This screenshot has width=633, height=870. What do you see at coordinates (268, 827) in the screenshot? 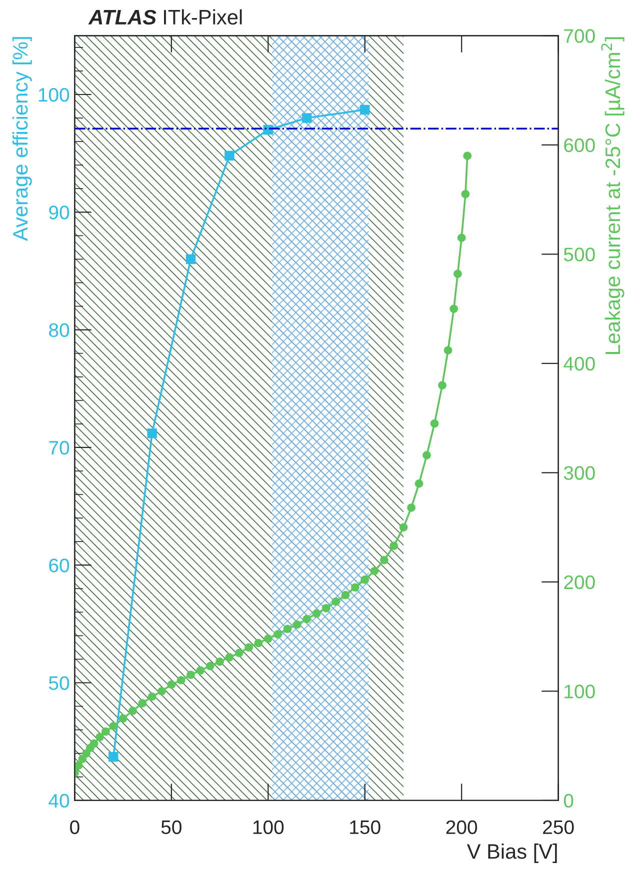
I see `x-tick-label: 100` at bounding box center [268, 827].